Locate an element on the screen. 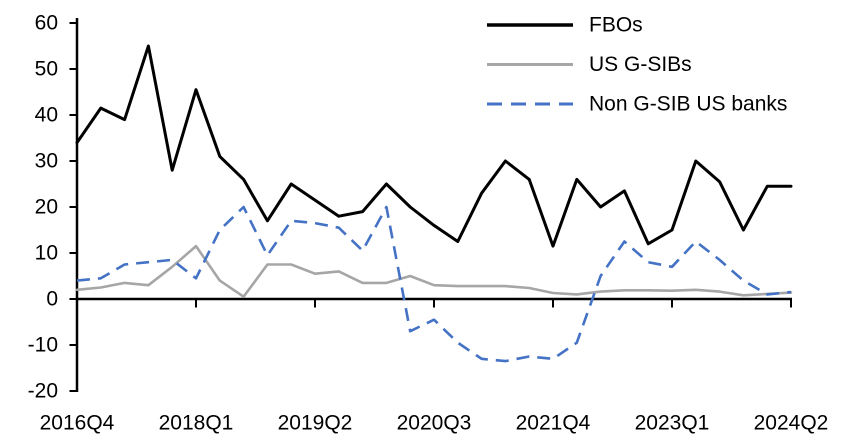  y-tick-label: 40 is located at coordinates (46, 115).